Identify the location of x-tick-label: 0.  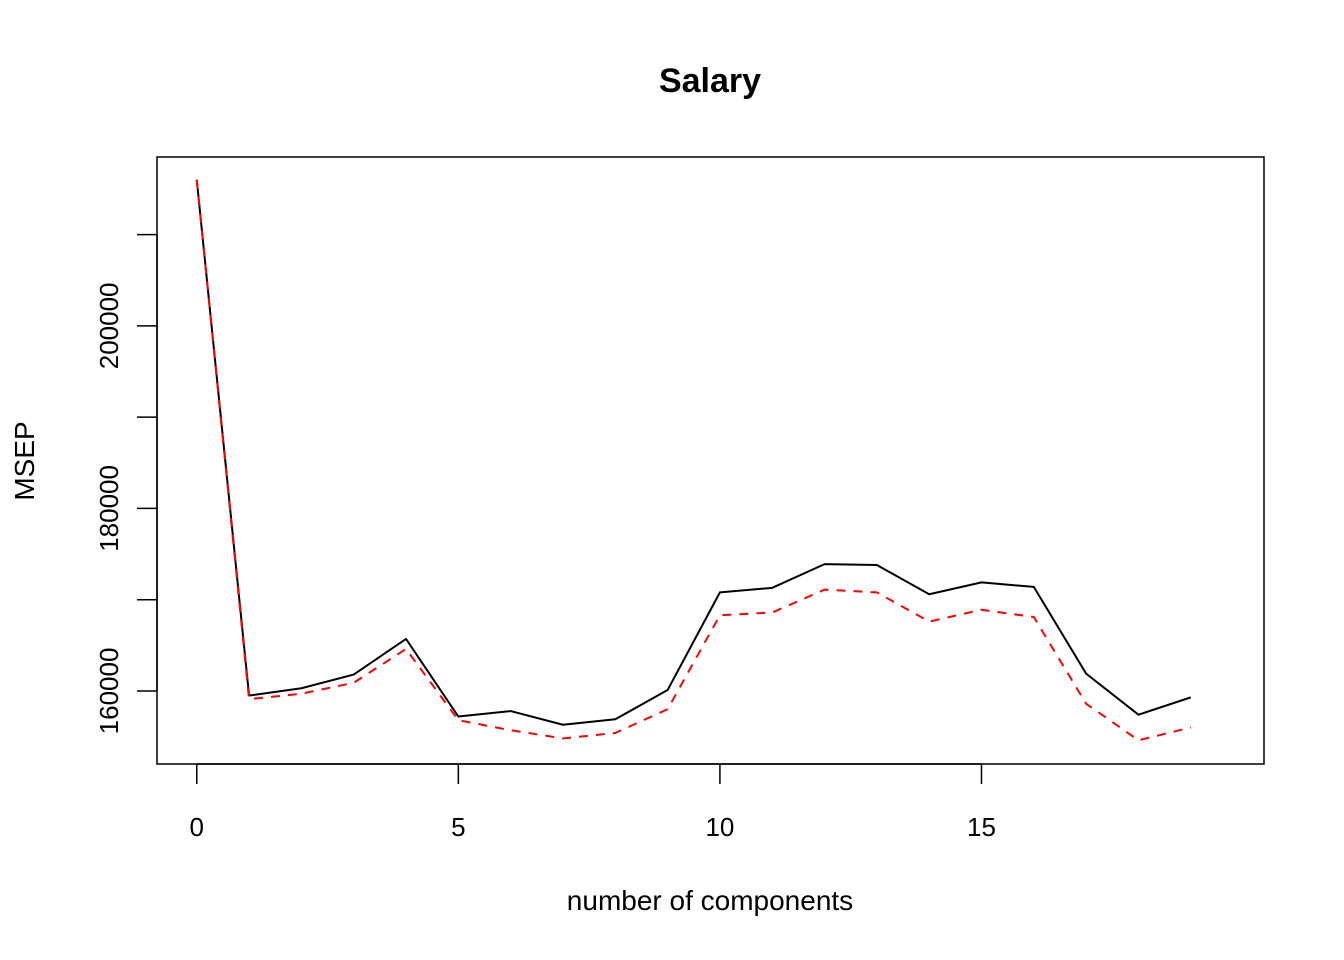
(197, 827).